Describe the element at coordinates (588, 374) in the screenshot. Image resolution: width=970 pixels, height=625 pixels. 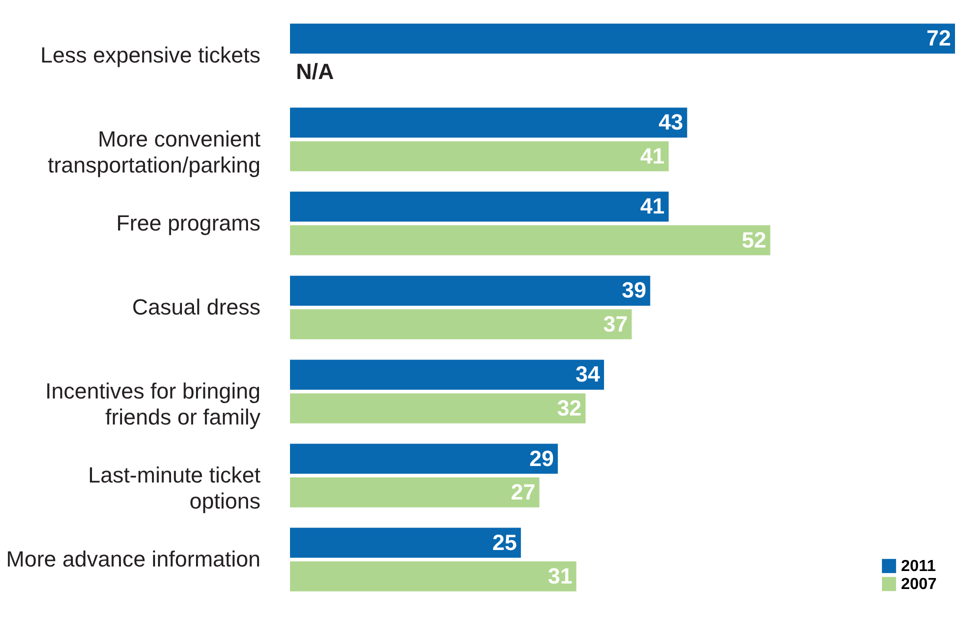
I see `data-label: 34` at that location.